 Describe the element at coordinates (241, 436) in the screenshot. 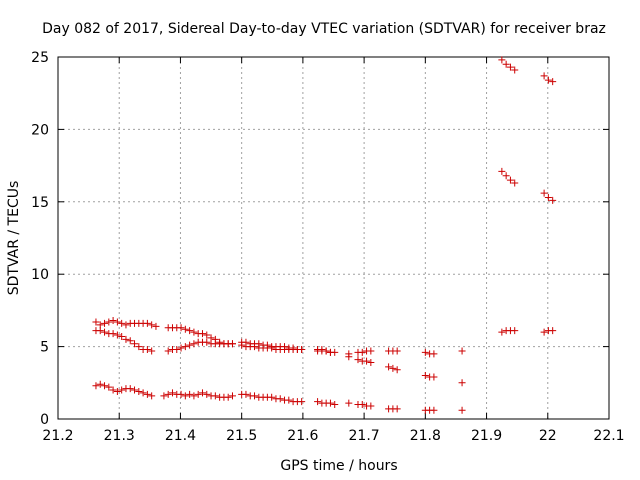

I see `x-tick-label: 21.5` at that location.